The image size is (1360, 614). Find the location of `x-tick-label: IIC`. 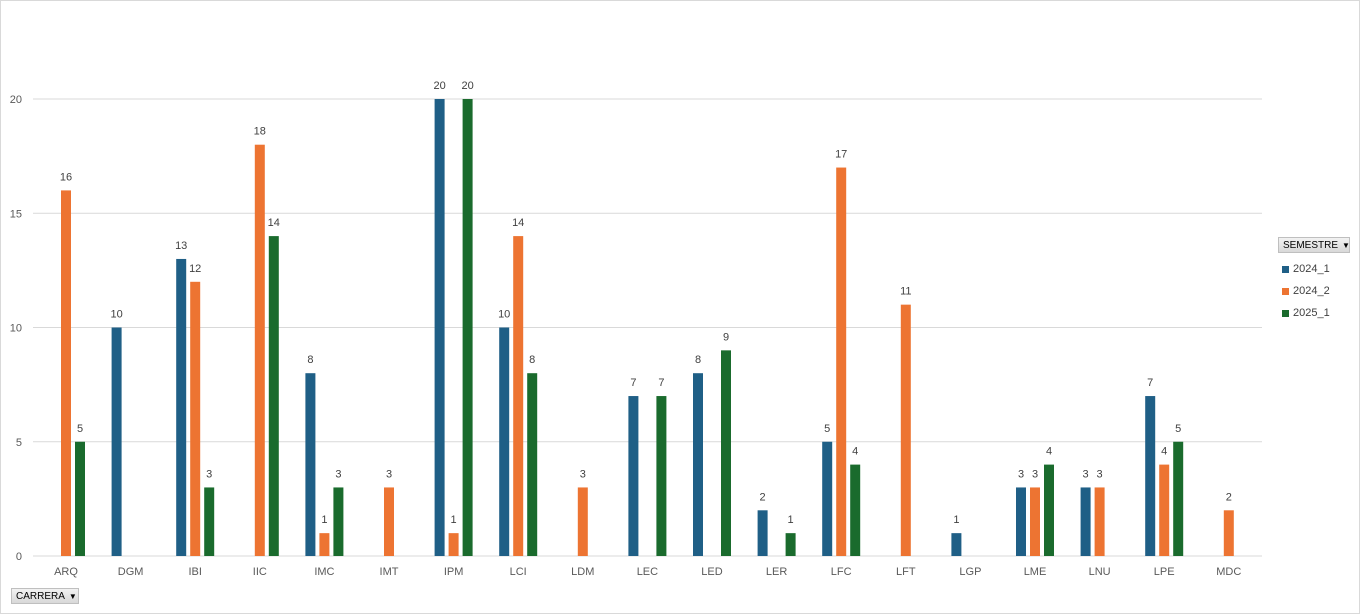

x-tick-label: IIC is located at coordinates (260, 572).